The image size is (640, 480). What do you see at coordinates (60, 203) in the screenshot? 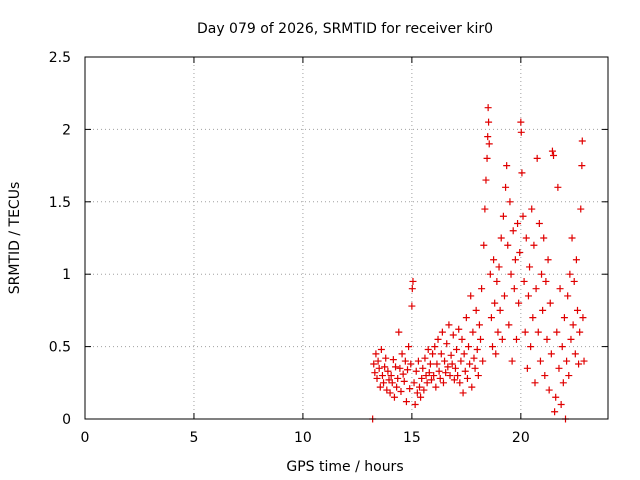
I see `y-tick-label: 1.5` at bounding box center [60, 203].